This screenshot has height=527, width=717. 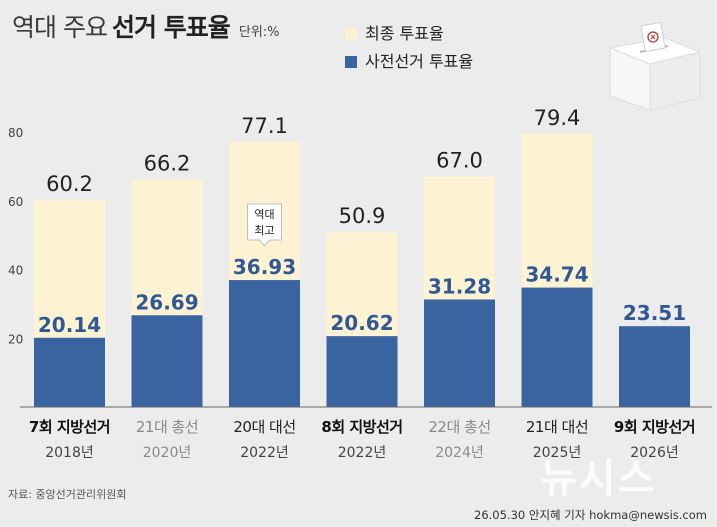 What do you see at coordinates (69, 453) in the screenshot?
I see `category-year-label: 2018년` at bounding box center [69, 453].